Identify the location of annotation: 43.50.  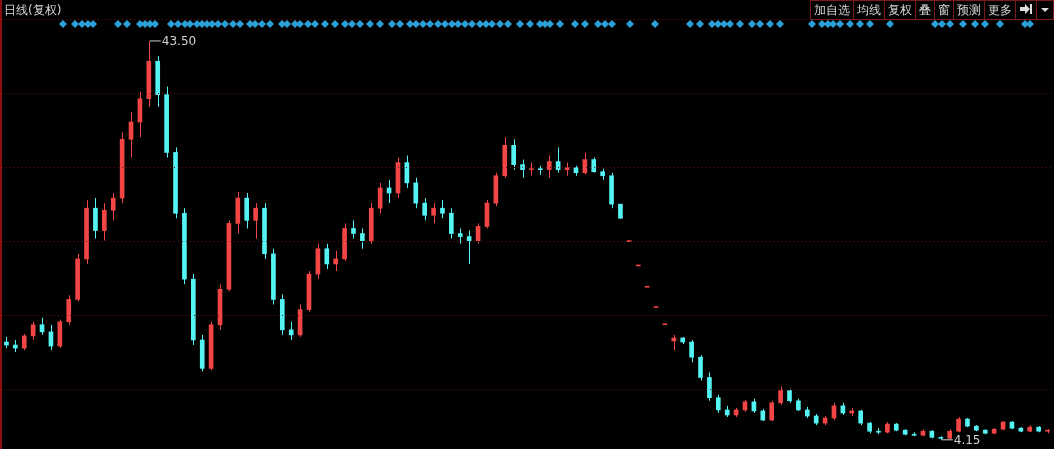
(179, 41).